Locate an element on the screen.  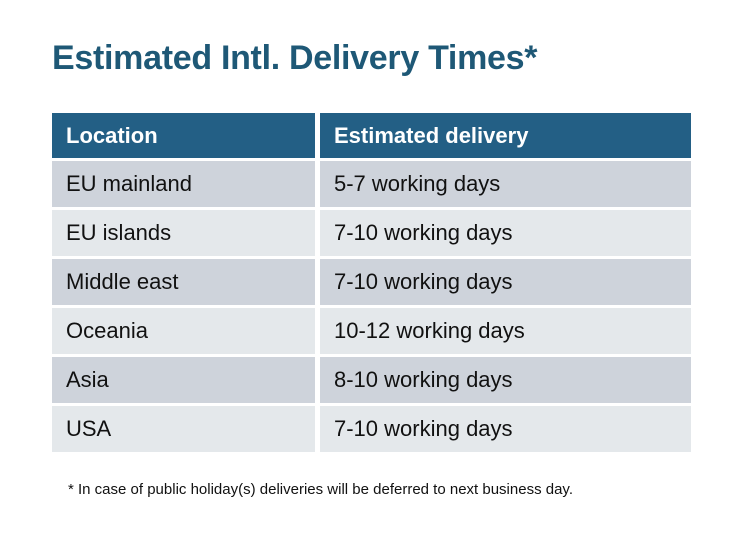
column-header-location: Location is located at coordinates (183, 135).